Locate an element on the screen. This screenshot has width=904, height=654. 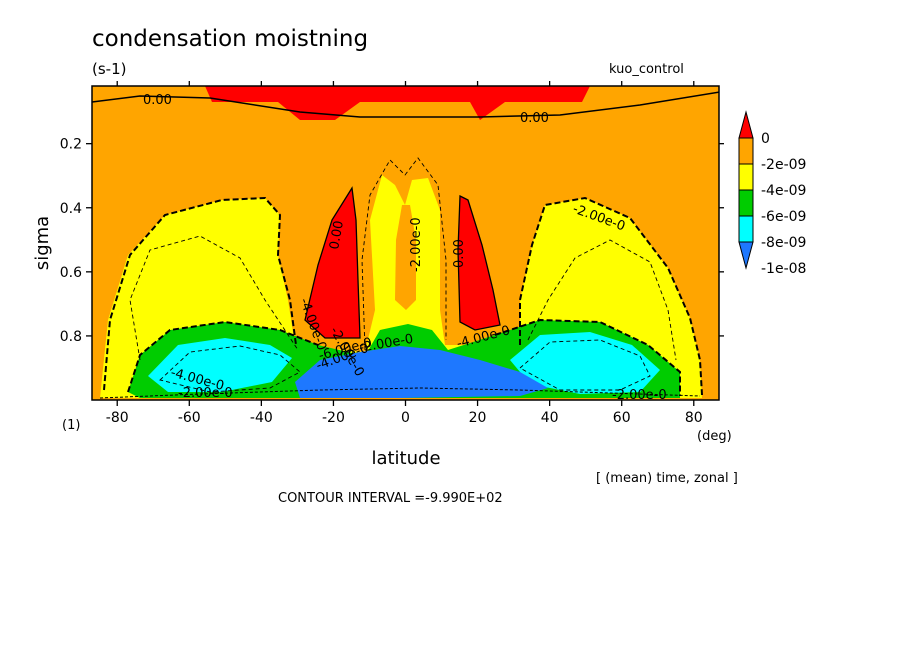
colorbar-label: 0 is located at coordinates (765, 139).